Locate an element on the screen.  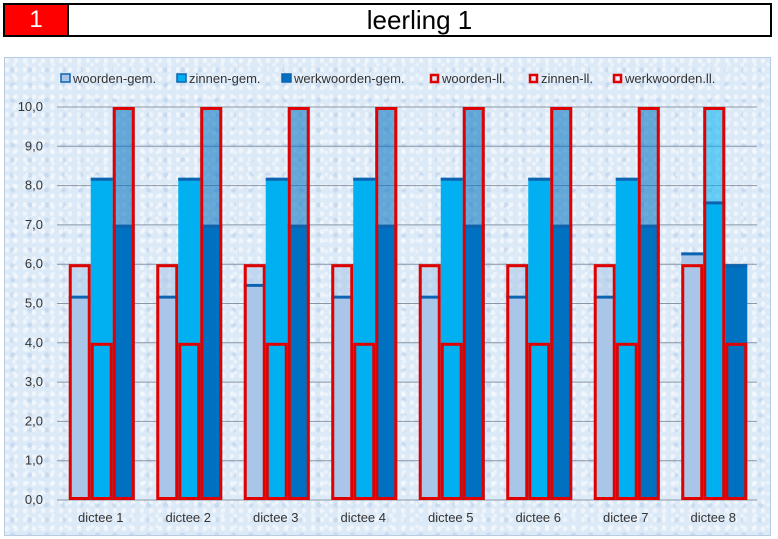
legend-label: zinnen-ll. is located at coordinates (567, 78).